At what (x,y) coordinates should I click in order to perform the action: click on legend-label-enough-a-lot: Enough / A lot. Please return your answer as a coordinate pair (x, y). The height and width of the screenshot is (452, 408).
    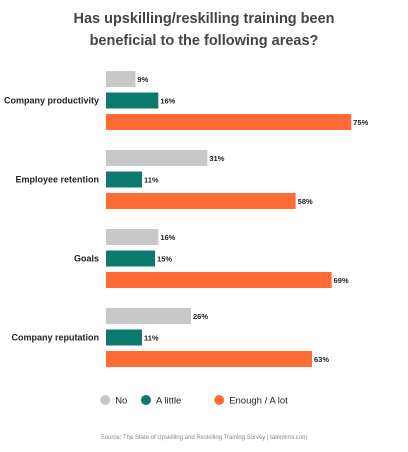
    Looking at the image, I should click on (258, 401).